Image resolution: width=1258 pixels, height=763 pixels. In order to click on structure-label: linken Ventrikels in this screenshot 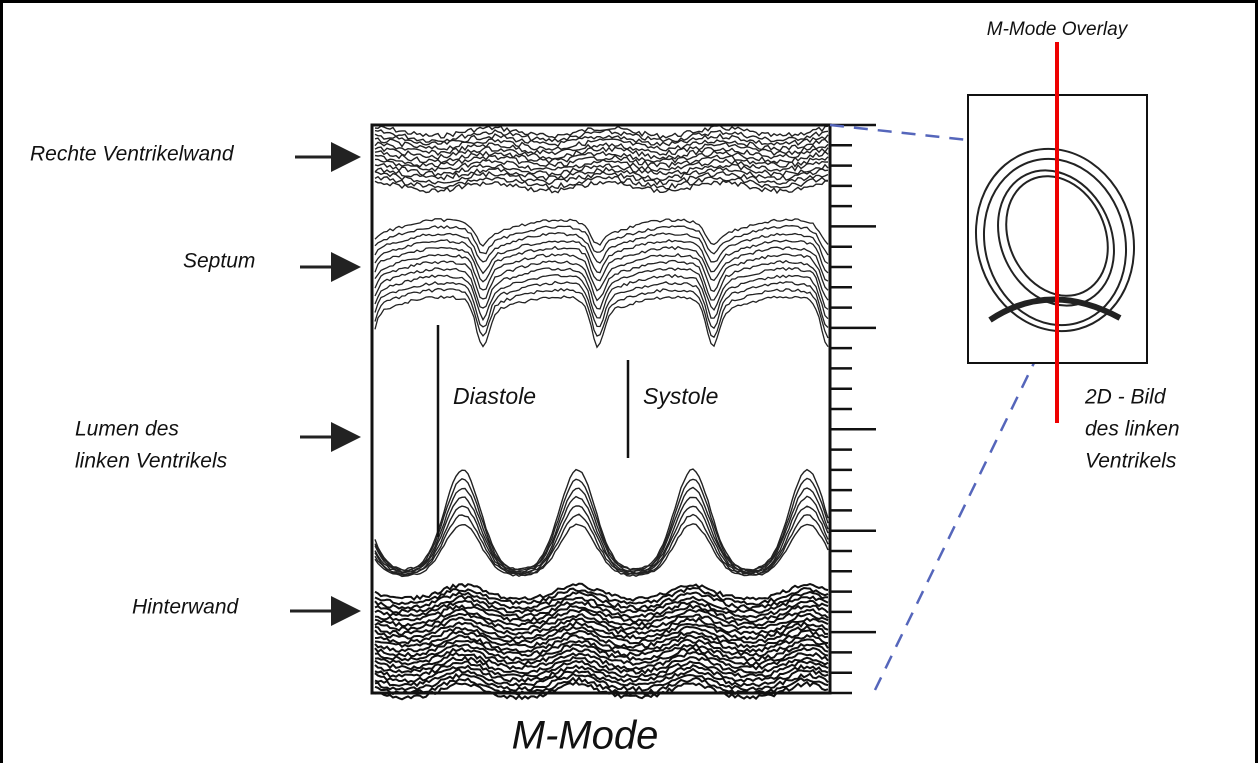, I will do `click(151, 461)`.